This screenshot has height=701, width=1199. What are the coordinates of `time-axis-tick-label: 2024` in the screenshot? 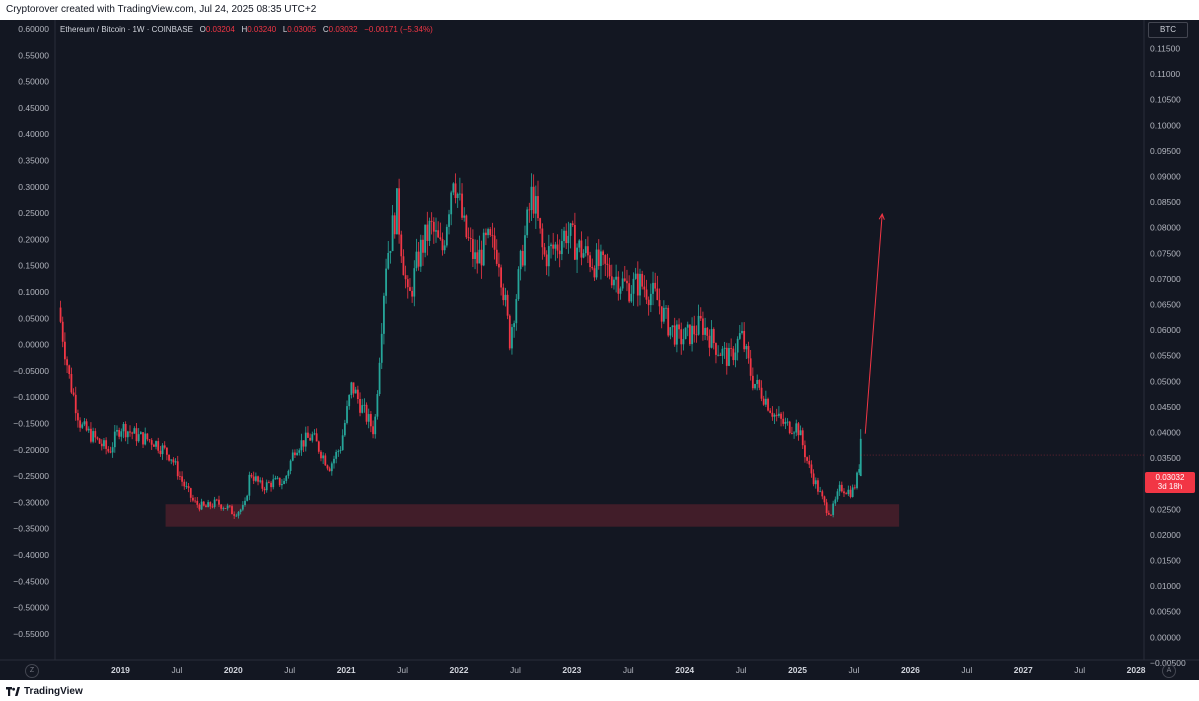 It's located at (684, 670).